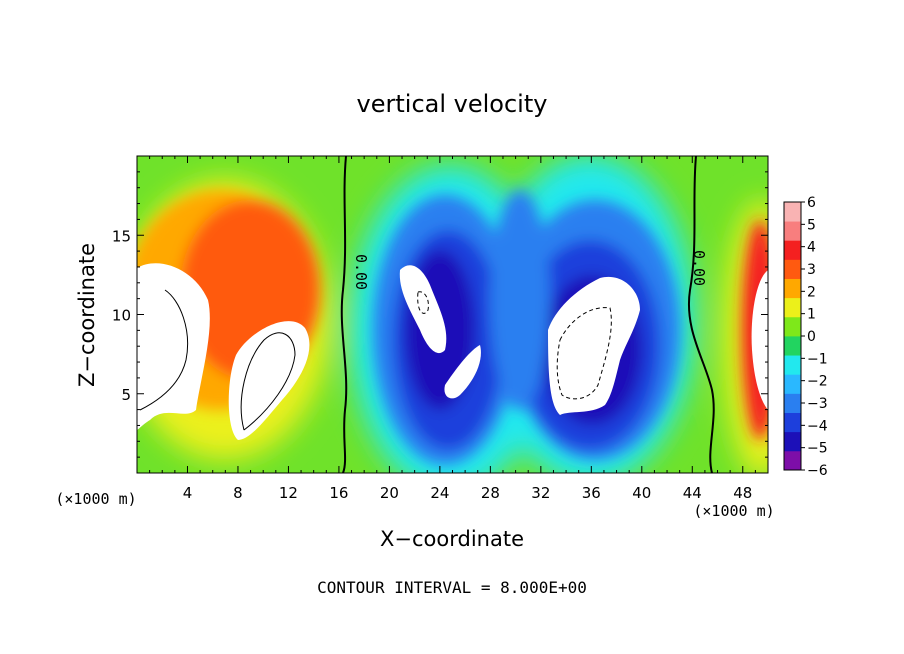  I want to click on colorbar-label: −4, so click(817, 426).